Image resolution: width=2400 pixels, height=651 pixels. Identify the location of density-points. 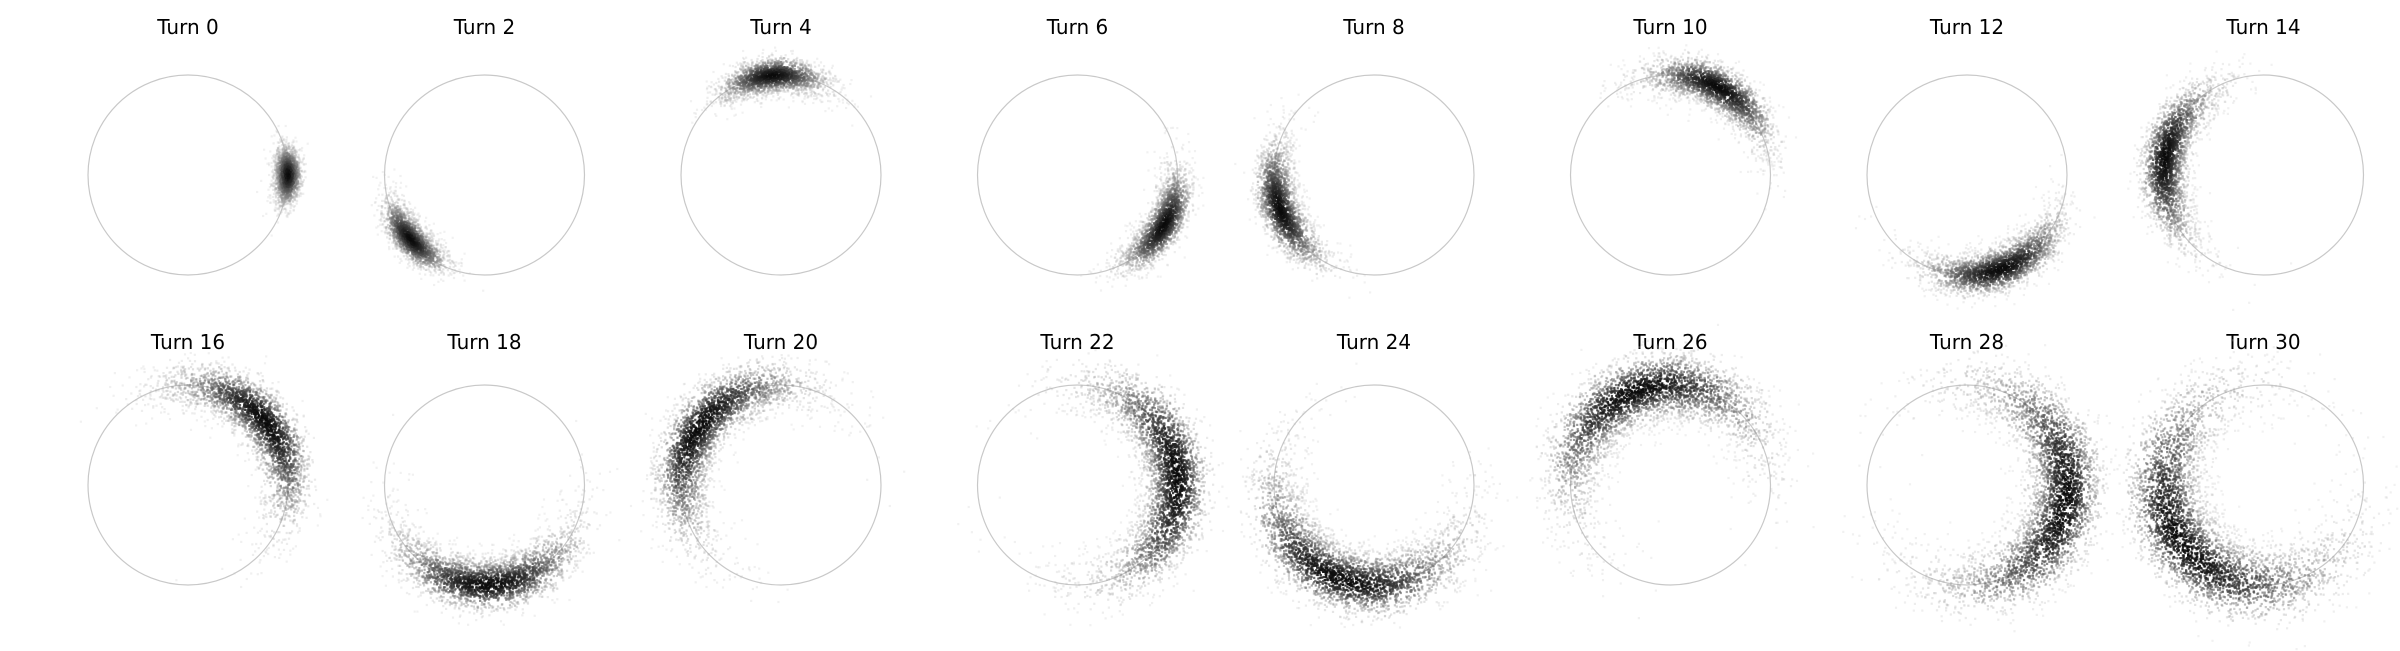
(282, 181).